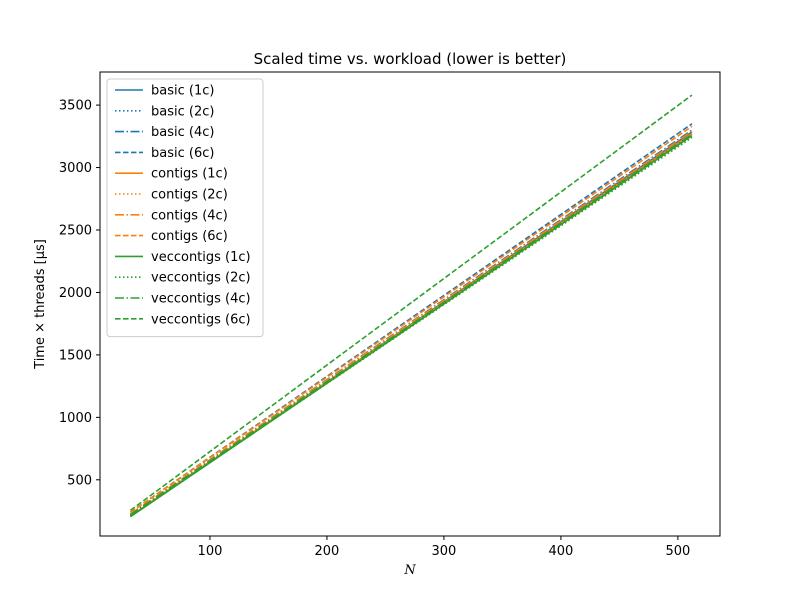 This screenshot has height=604, width=800. What do you see at coordinates (75, 418) in the screenshot?
I see `y-tick-label: 1000` at bounding box center [75, 418].